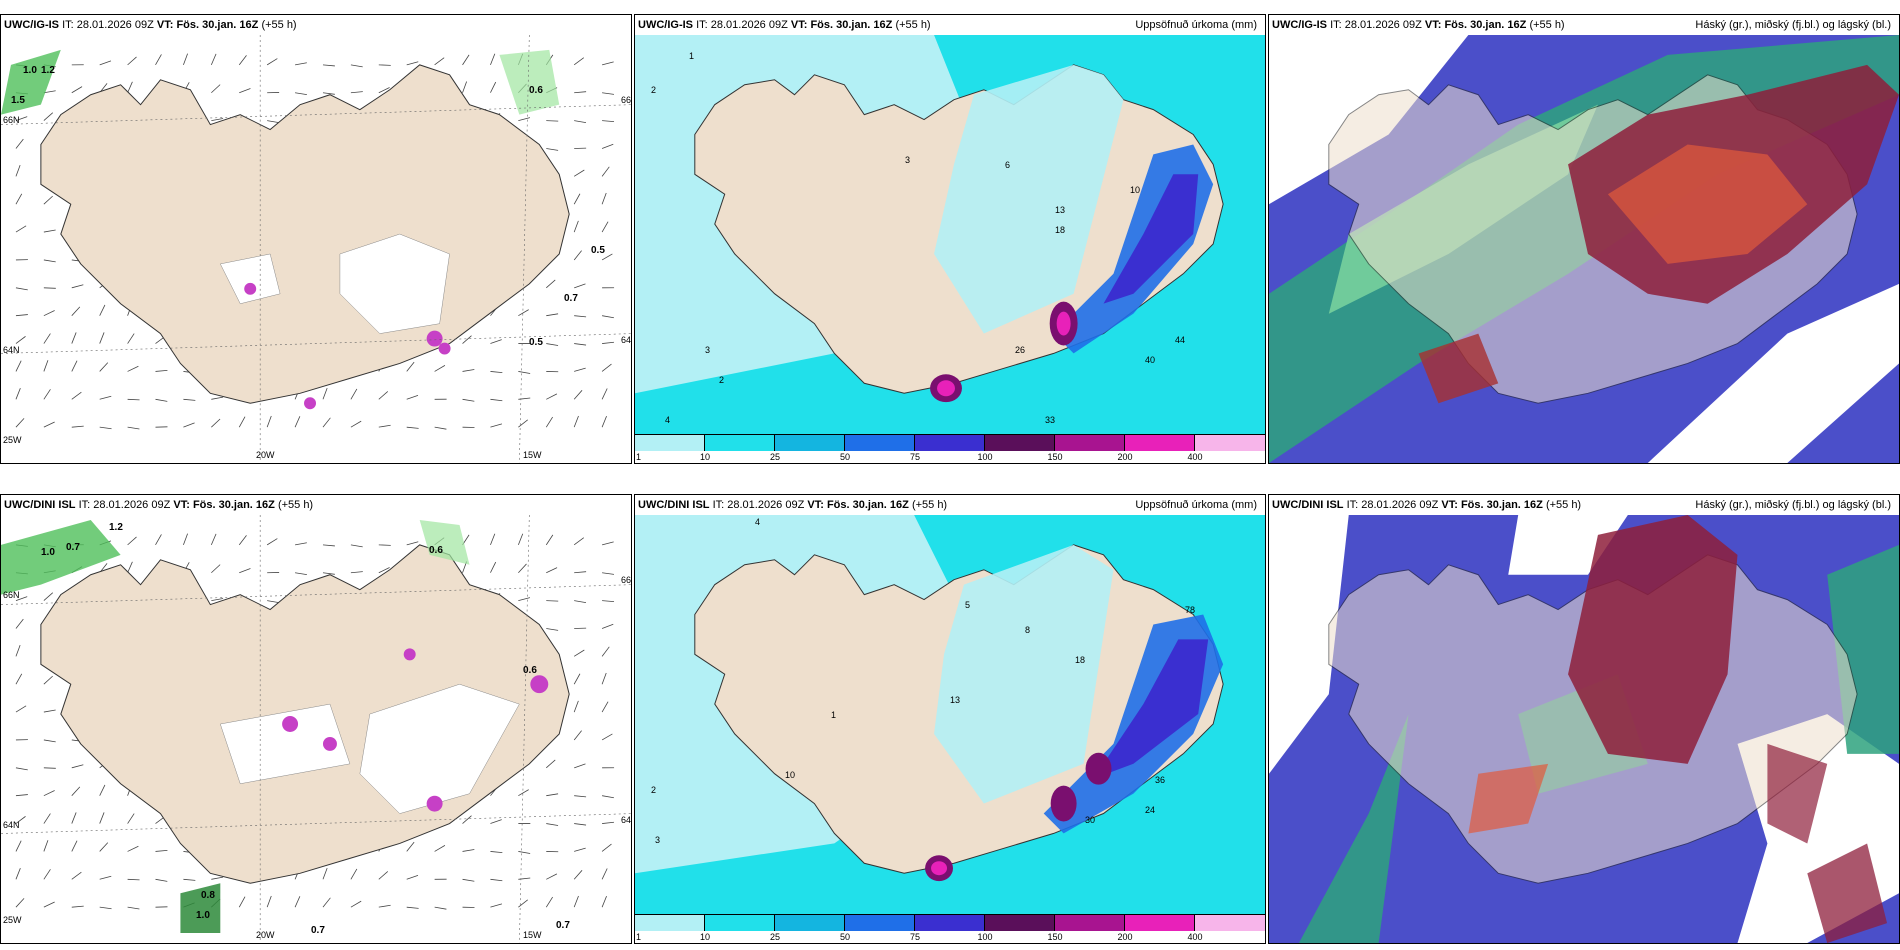 This screenshot has width=1900, height=950. Describe the element at coordinates (913, 25) in the screenshot. I see `lead-time: (+55 h)` at that location.